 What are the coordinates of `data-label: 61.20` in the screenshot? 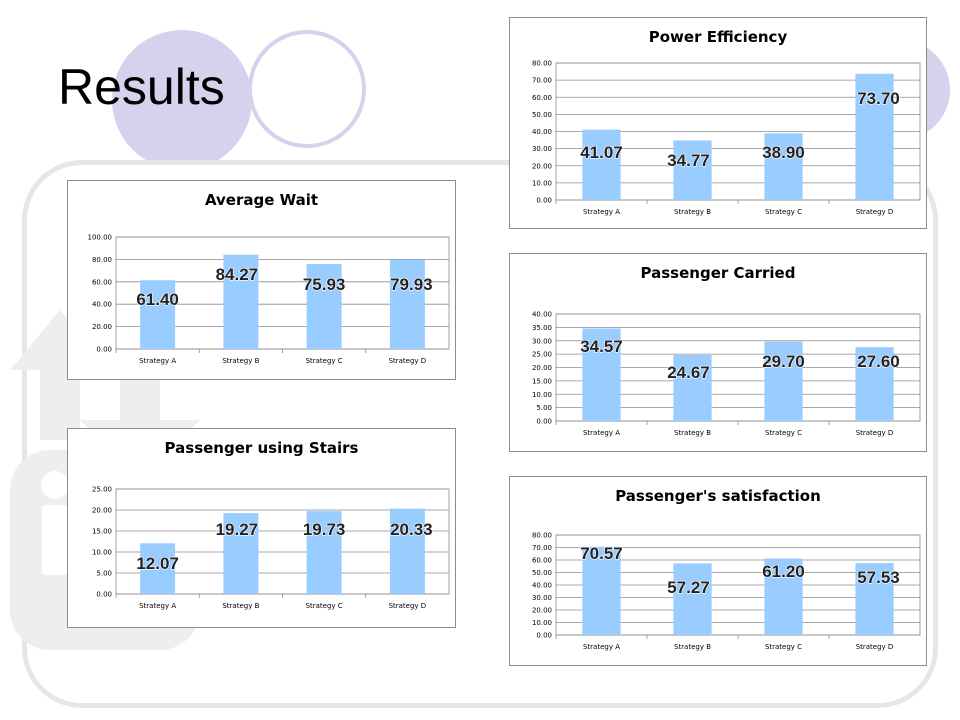 It's located at (783, 571).